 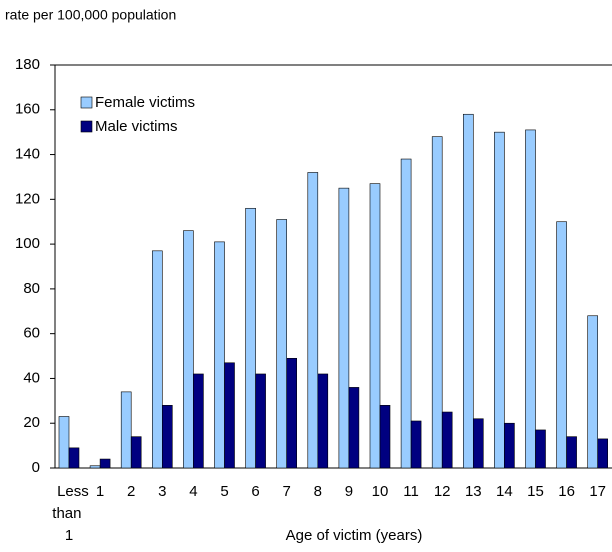 What do you see at coordinates (597, 491) in the screenshot?
I see `x-tick-label: 17` at bounding box center [597, 491].